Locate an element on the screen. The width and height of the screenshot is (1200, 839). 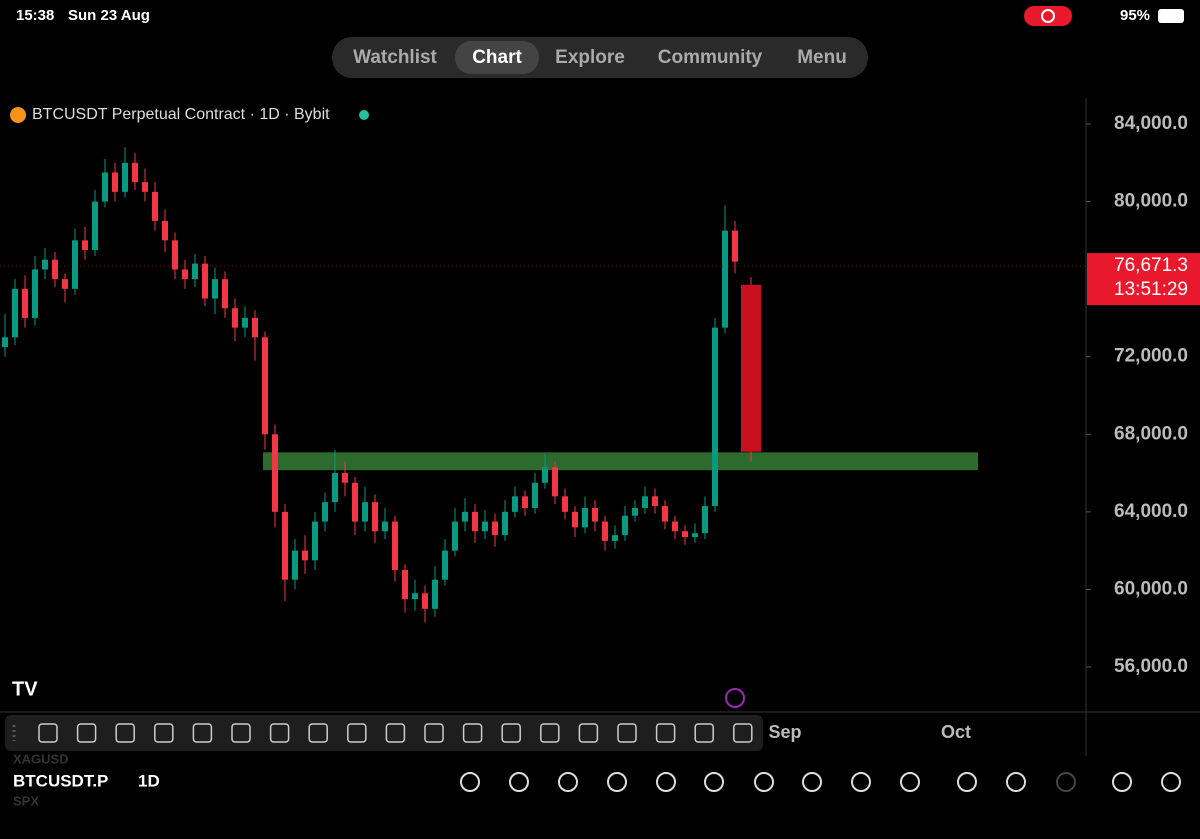
clock: 15:38 is located at coordinates (35, 15).